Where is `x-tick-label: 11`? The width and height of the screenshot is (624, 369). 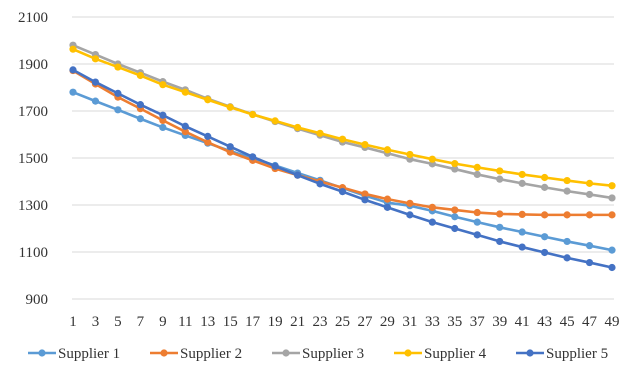 x-tick-label: 11 is located at coordinates (185, 322).